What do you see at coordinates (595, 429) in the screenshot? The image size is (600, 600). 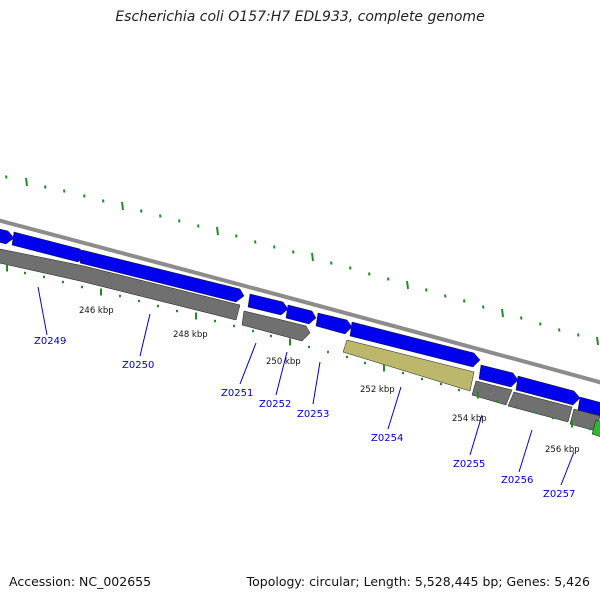 I see `next-feature` at bounding box center [595, 429].